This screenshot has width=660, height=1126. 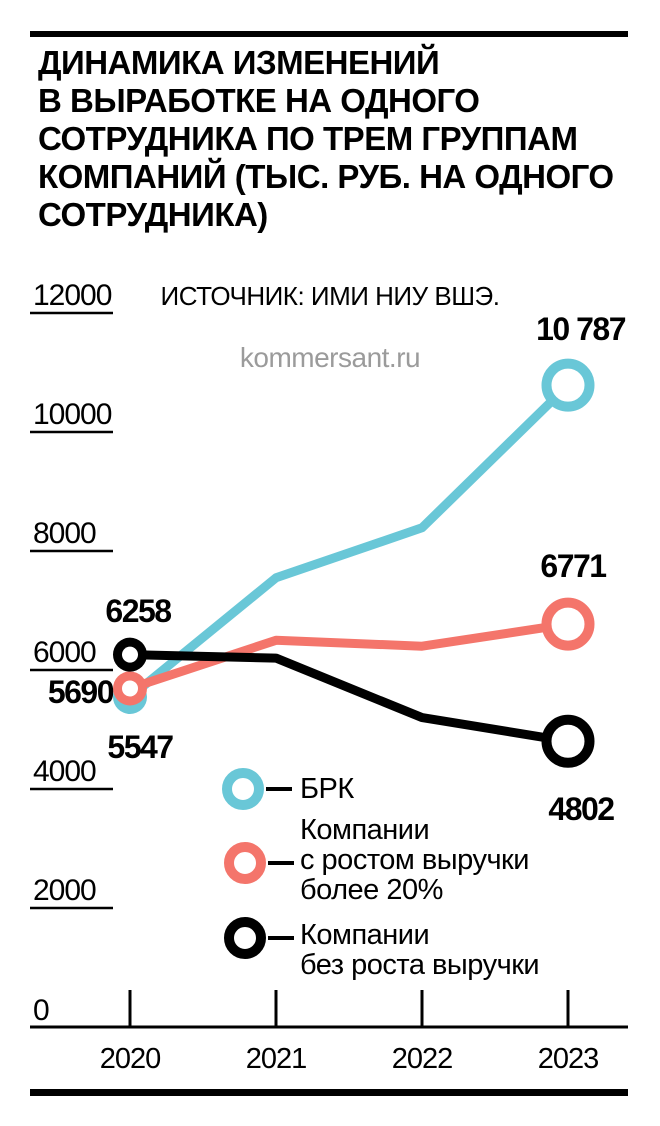 I want to click on x-axis-label-2020: 2020, so click(x=130, y=1059).